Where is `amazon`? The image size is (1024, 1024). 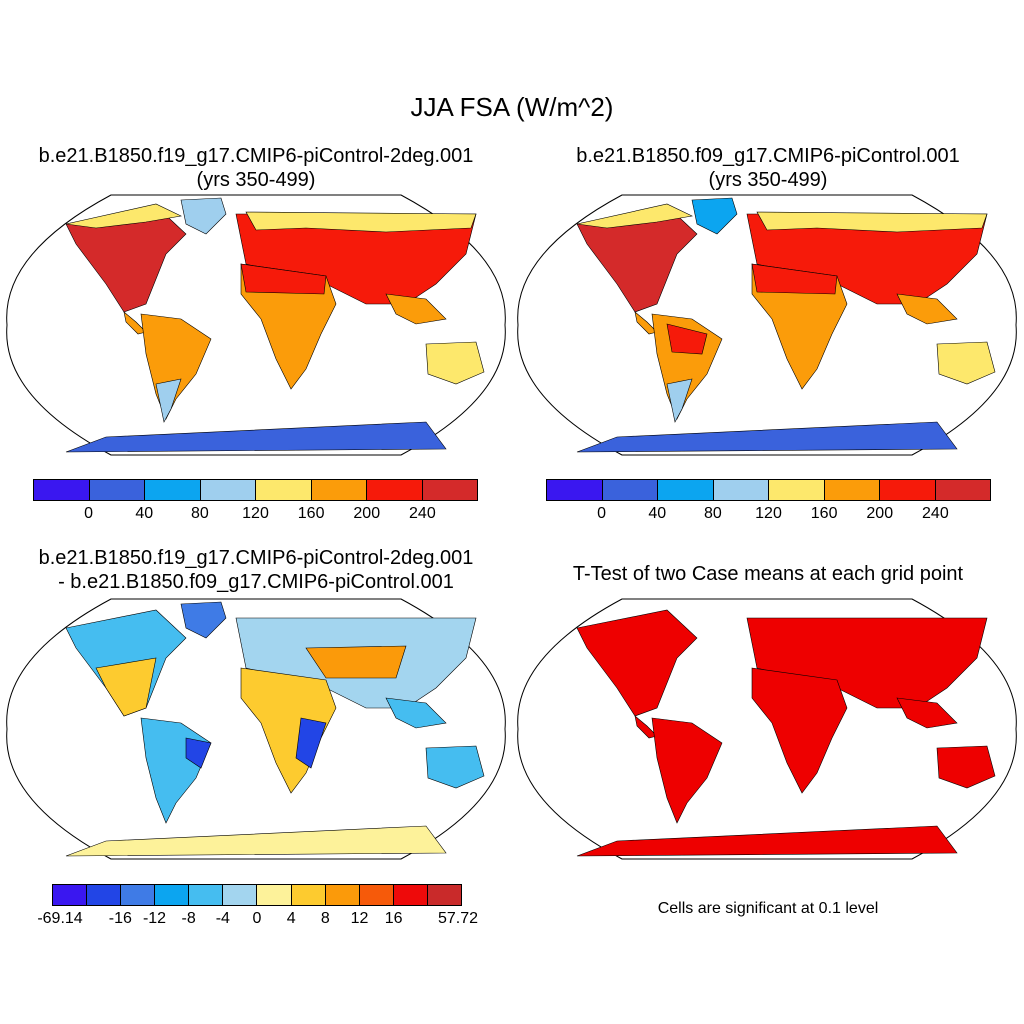 amazon is located at coordinates (687, 339).